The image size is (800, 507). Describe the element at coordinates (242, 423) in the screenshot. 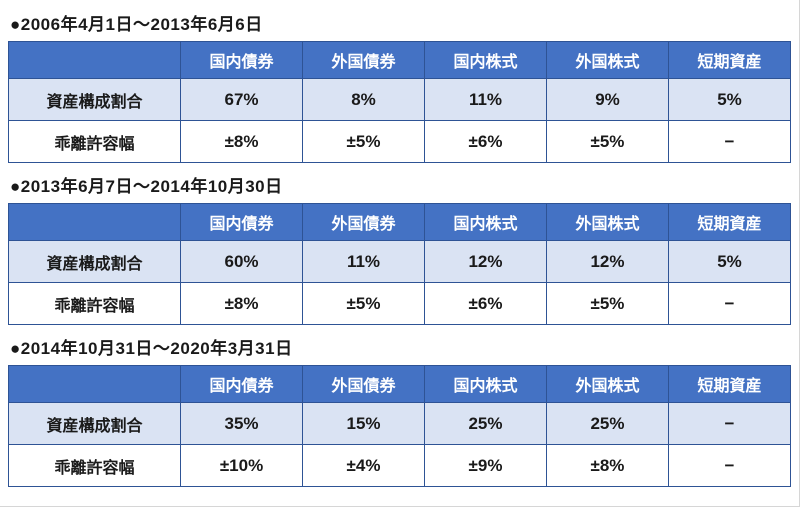

I see `table-cell: 35%` at that location.